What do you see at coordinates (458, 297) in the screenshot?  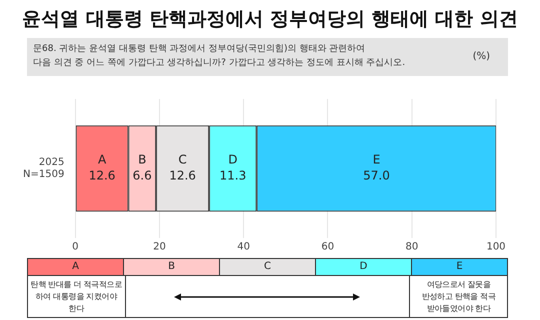 I see `text: 여당으로서 잘못을 반성하고 탄핵을 적극 받아들였어야 한다` at bounding box center [458, 297].